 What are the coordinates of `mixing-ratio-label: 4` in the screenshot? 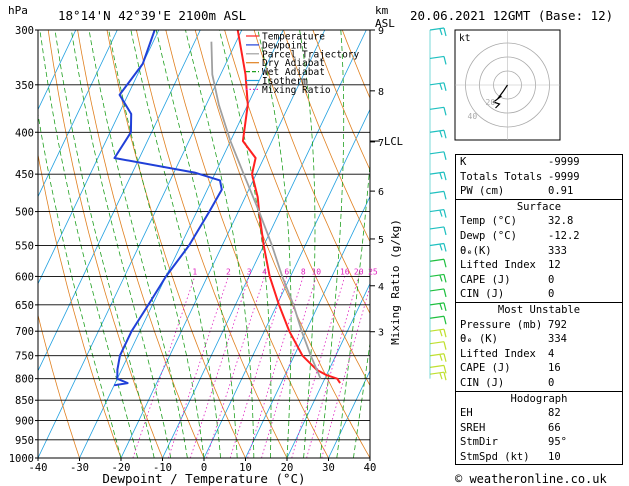 It's located at (264, 271).